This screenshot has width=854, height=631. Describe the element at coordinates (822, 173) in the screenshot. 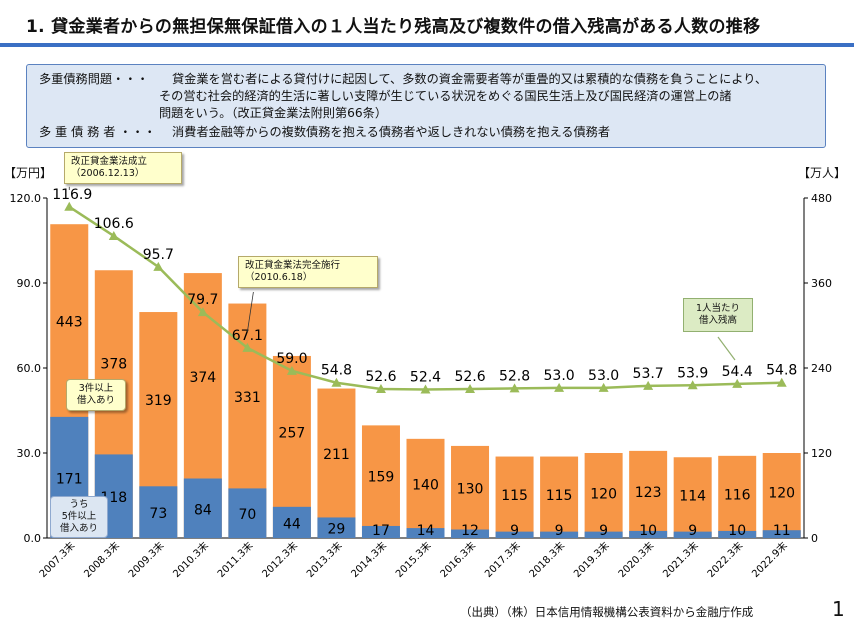

I see `right-axis-unit: 【万人】` at that location.